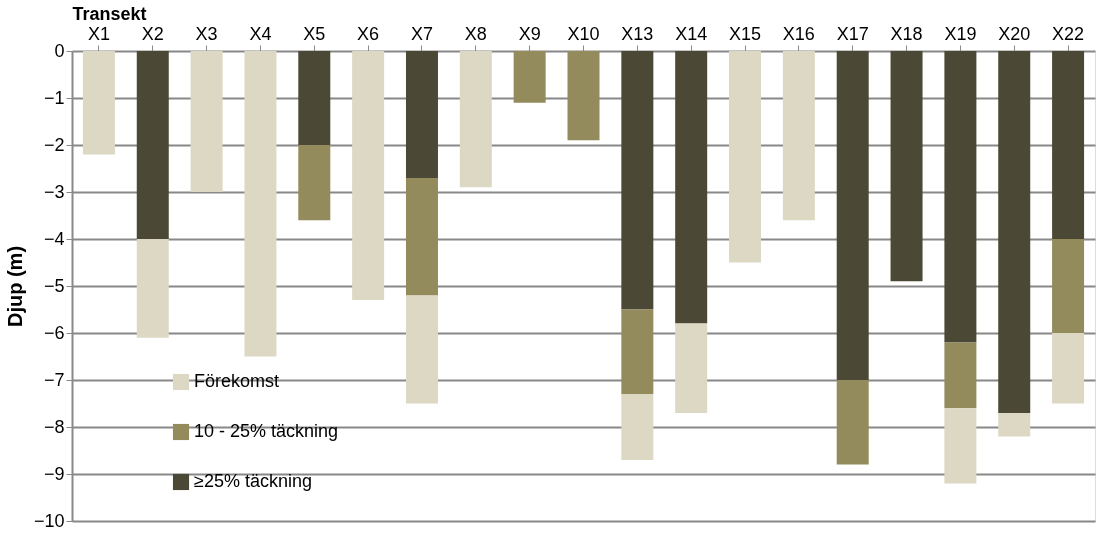 This screenshot has width=1110, height=542. I want to click on y-tick-label: −4, so click(54, 238).